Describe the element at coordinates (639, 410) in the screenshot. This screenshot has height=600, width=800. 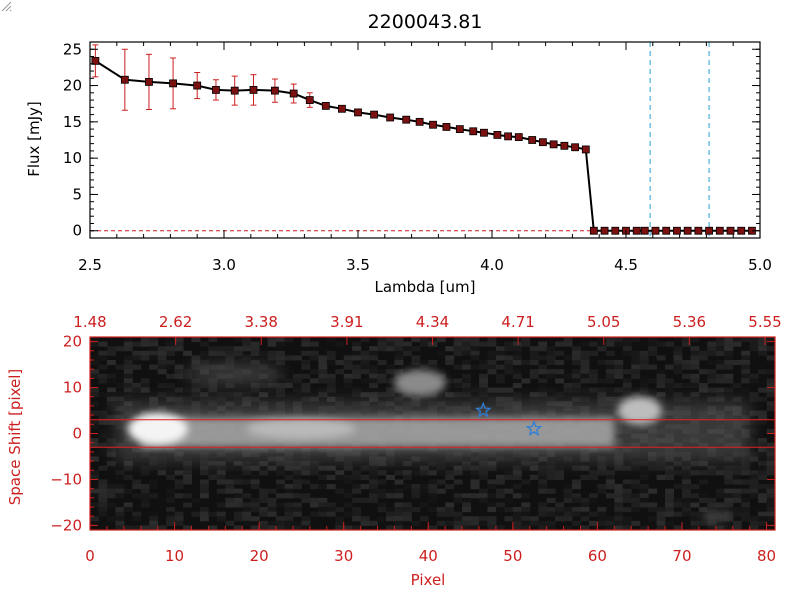
I see `right-blob` at that location.